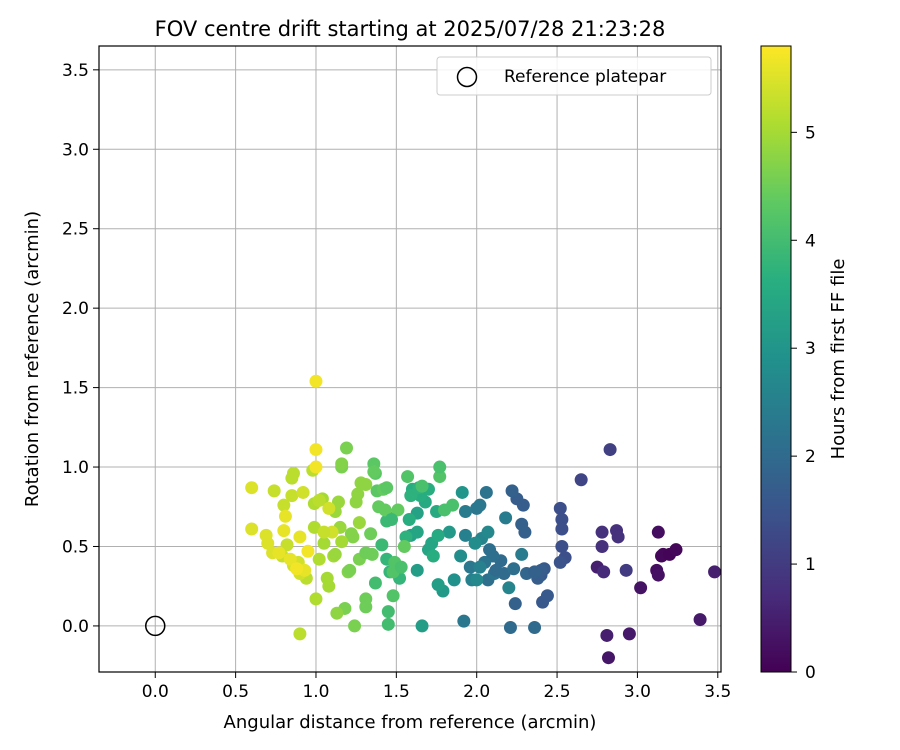 This screenshot has height=750, width=900. What do you see at coordinates (810, 241) in the screenshot?
I see `colorbar-tick-label: 4` at bounding box center [810, 241].